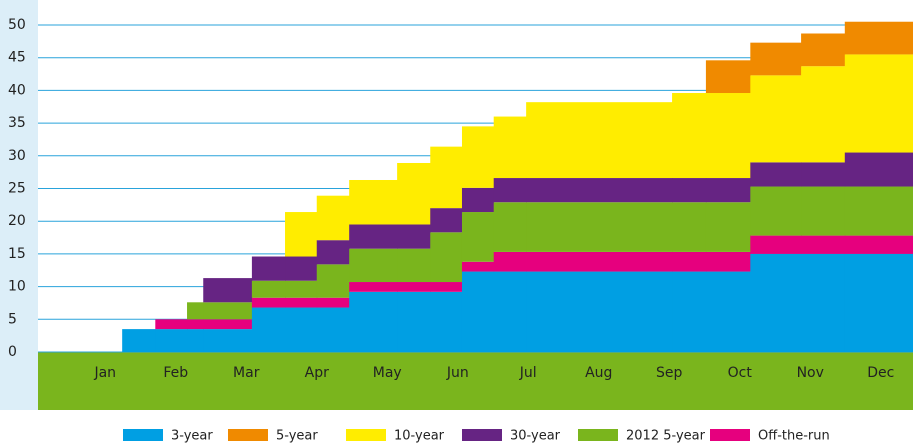 The height and width of the screenshot is (443, 913). Describe the element at coordinates (17, 189) in the screenshot. I see `y-tick-label: 25` at that location.